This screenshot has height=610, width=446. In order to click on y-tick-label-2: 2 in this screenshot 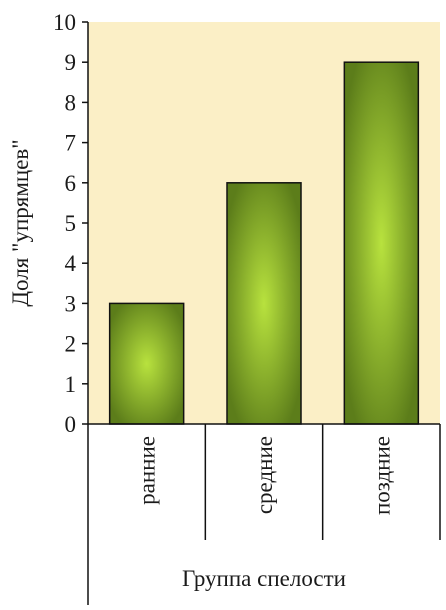, I will do `click(71, 344)`.